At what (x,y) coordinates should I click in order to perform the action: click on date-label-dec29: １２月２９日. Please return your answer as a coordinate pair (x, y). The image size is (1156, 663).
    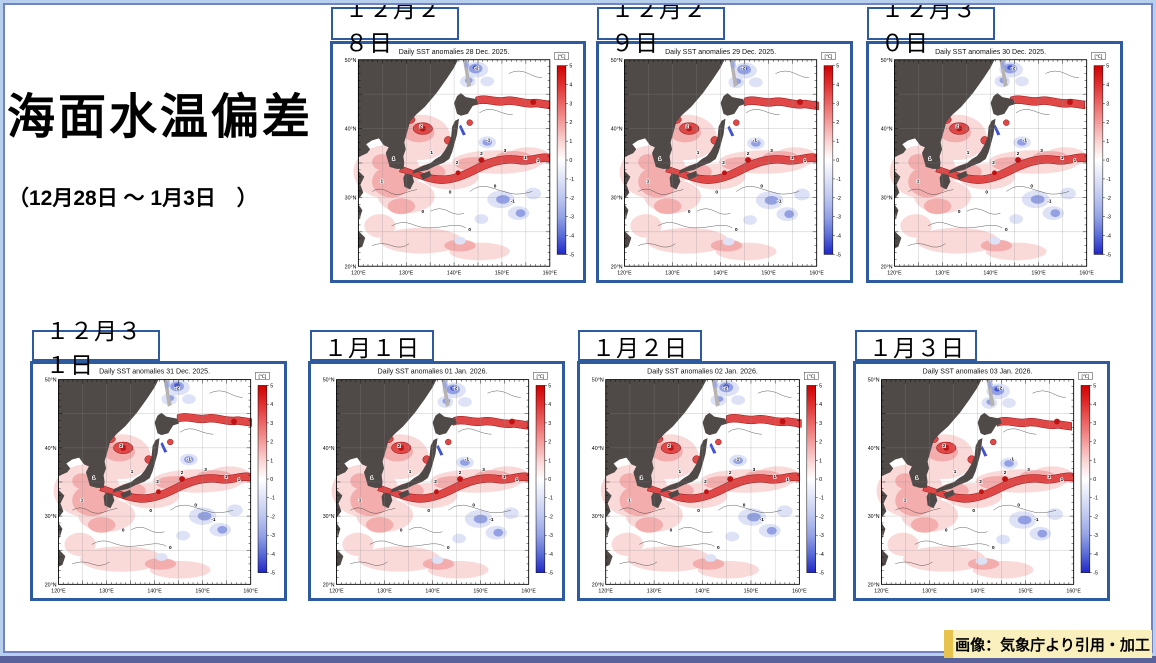
    Looking at the image, I should click on (661, 28).